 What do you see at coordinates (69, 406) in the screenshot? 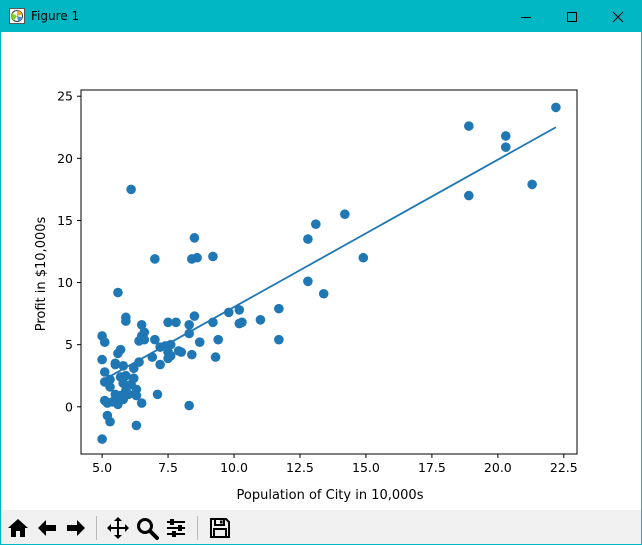
I see `y-tick-label: 0` at bounding box center [69, 406].